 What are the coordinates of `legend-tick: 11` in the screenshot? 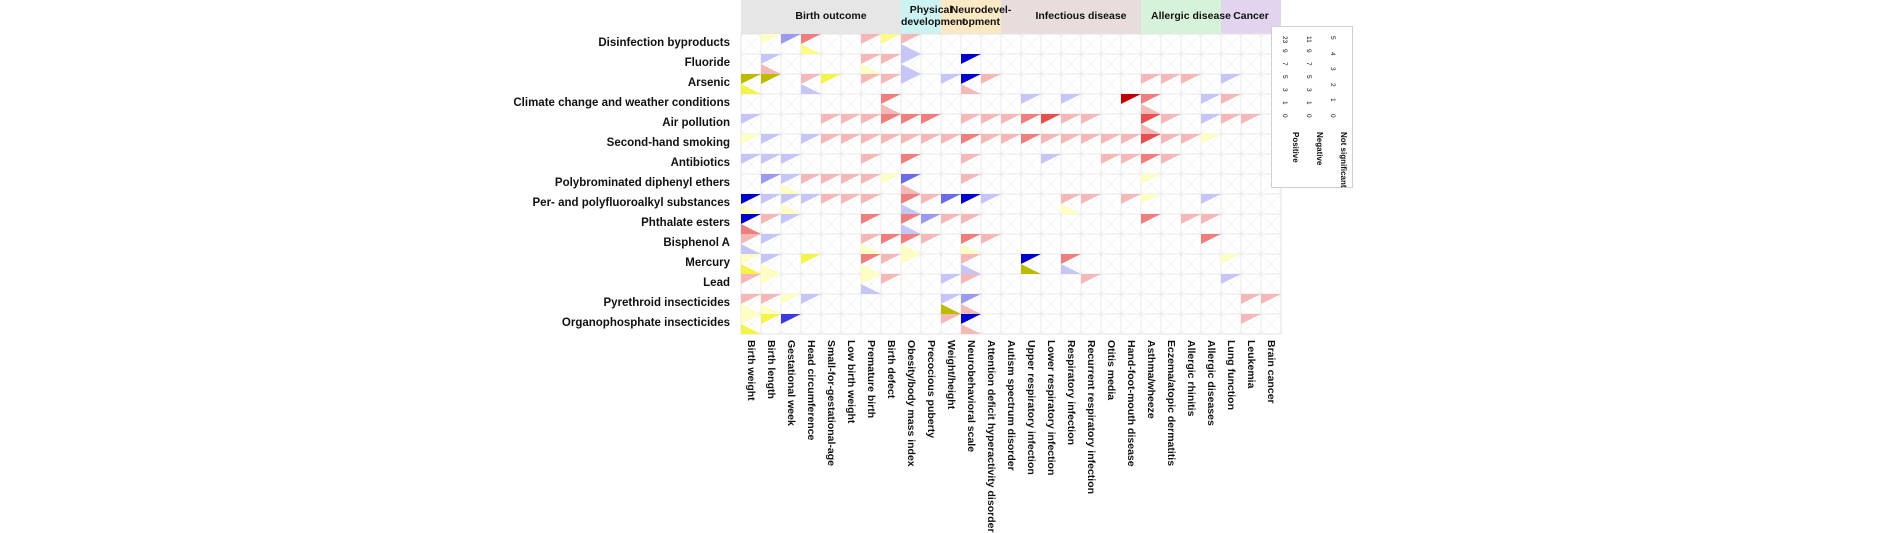 It's located at (1308, 39).